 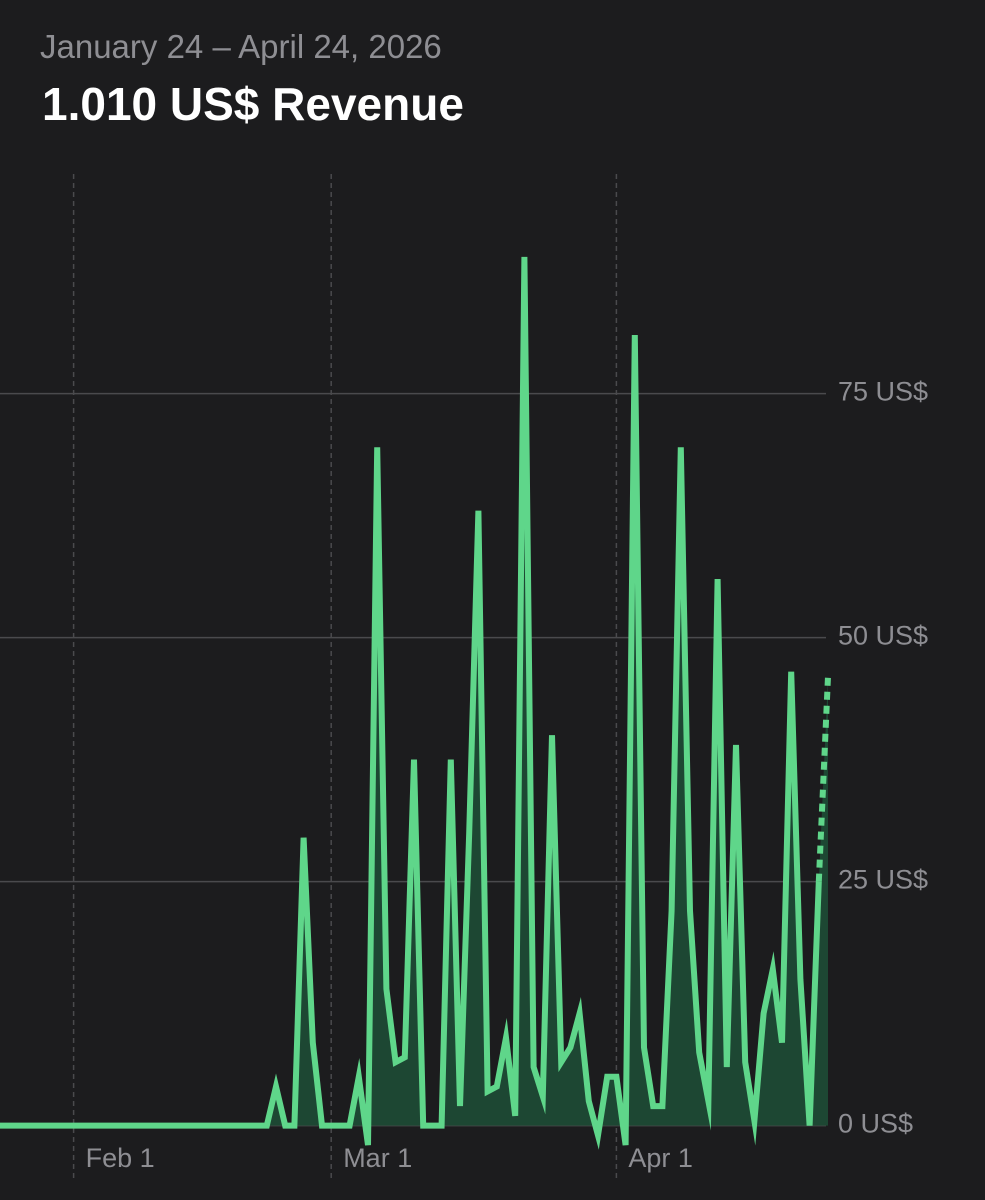 What do you see at coordinates (823, 779) in the screenshot?
I see `line-projected` at bounding box center [823, 779].